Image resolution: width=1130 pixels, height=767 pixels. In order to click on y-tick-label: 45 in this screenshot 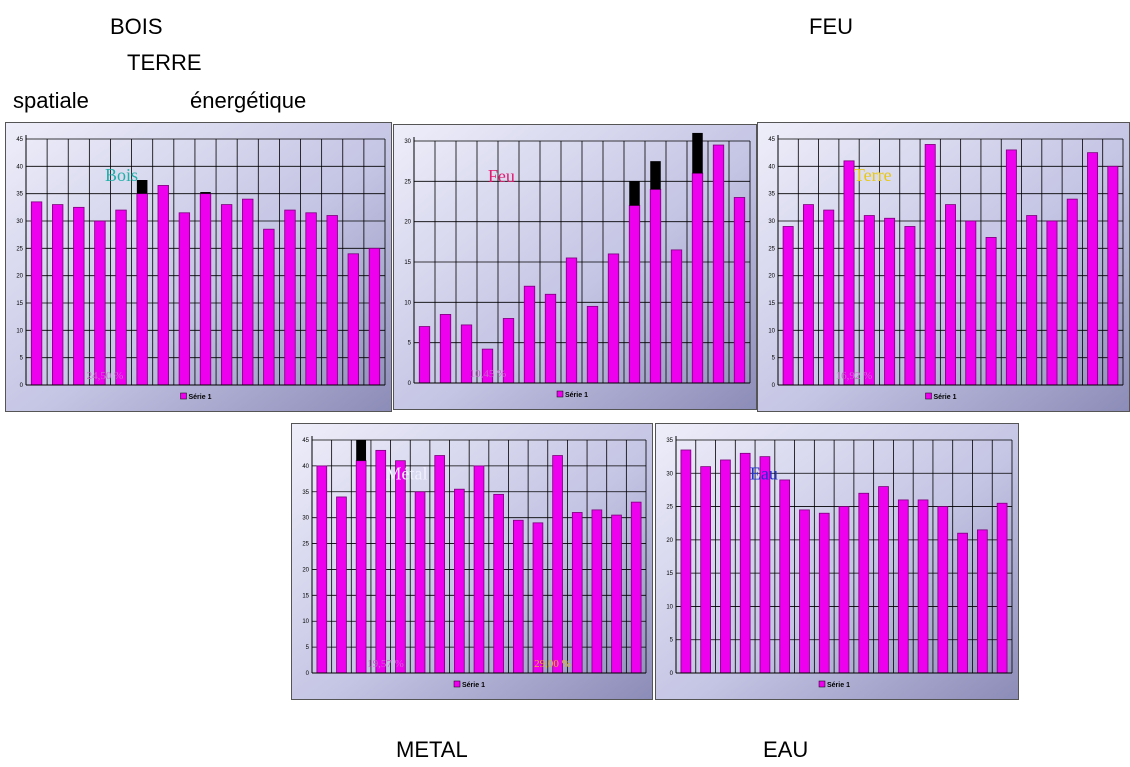, I will do `click(305, 441)`.